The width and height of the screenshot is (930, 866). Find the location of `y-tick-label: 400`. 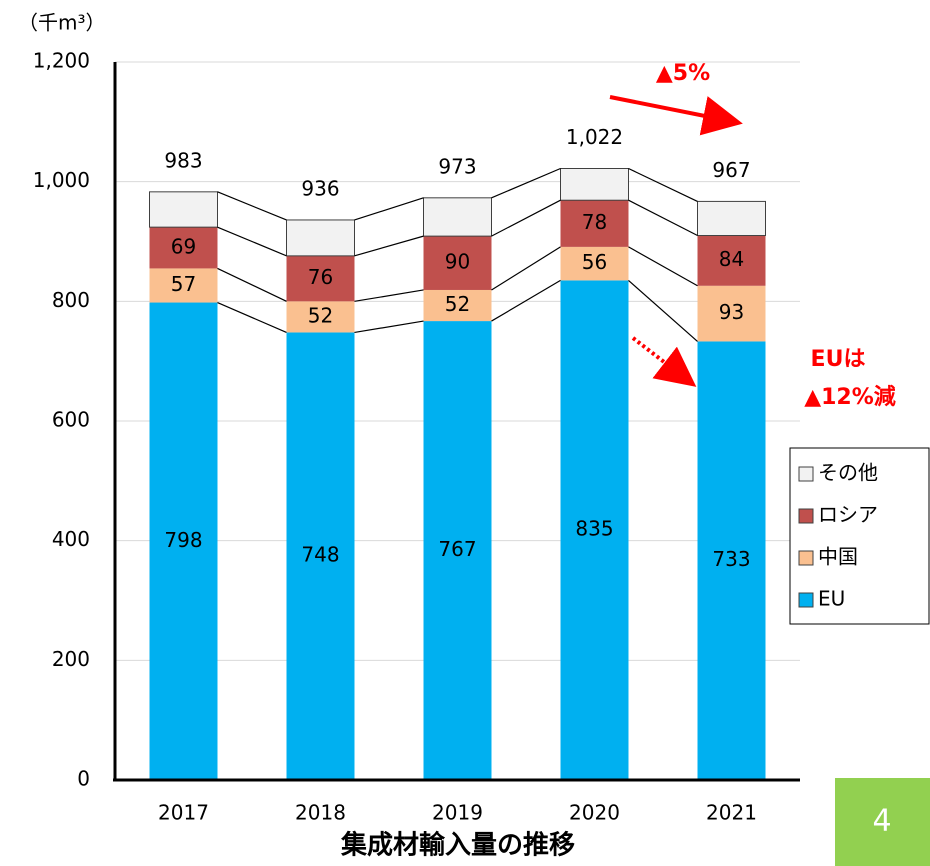

y-tick-label: 400 is located at coordinates (71, 539).